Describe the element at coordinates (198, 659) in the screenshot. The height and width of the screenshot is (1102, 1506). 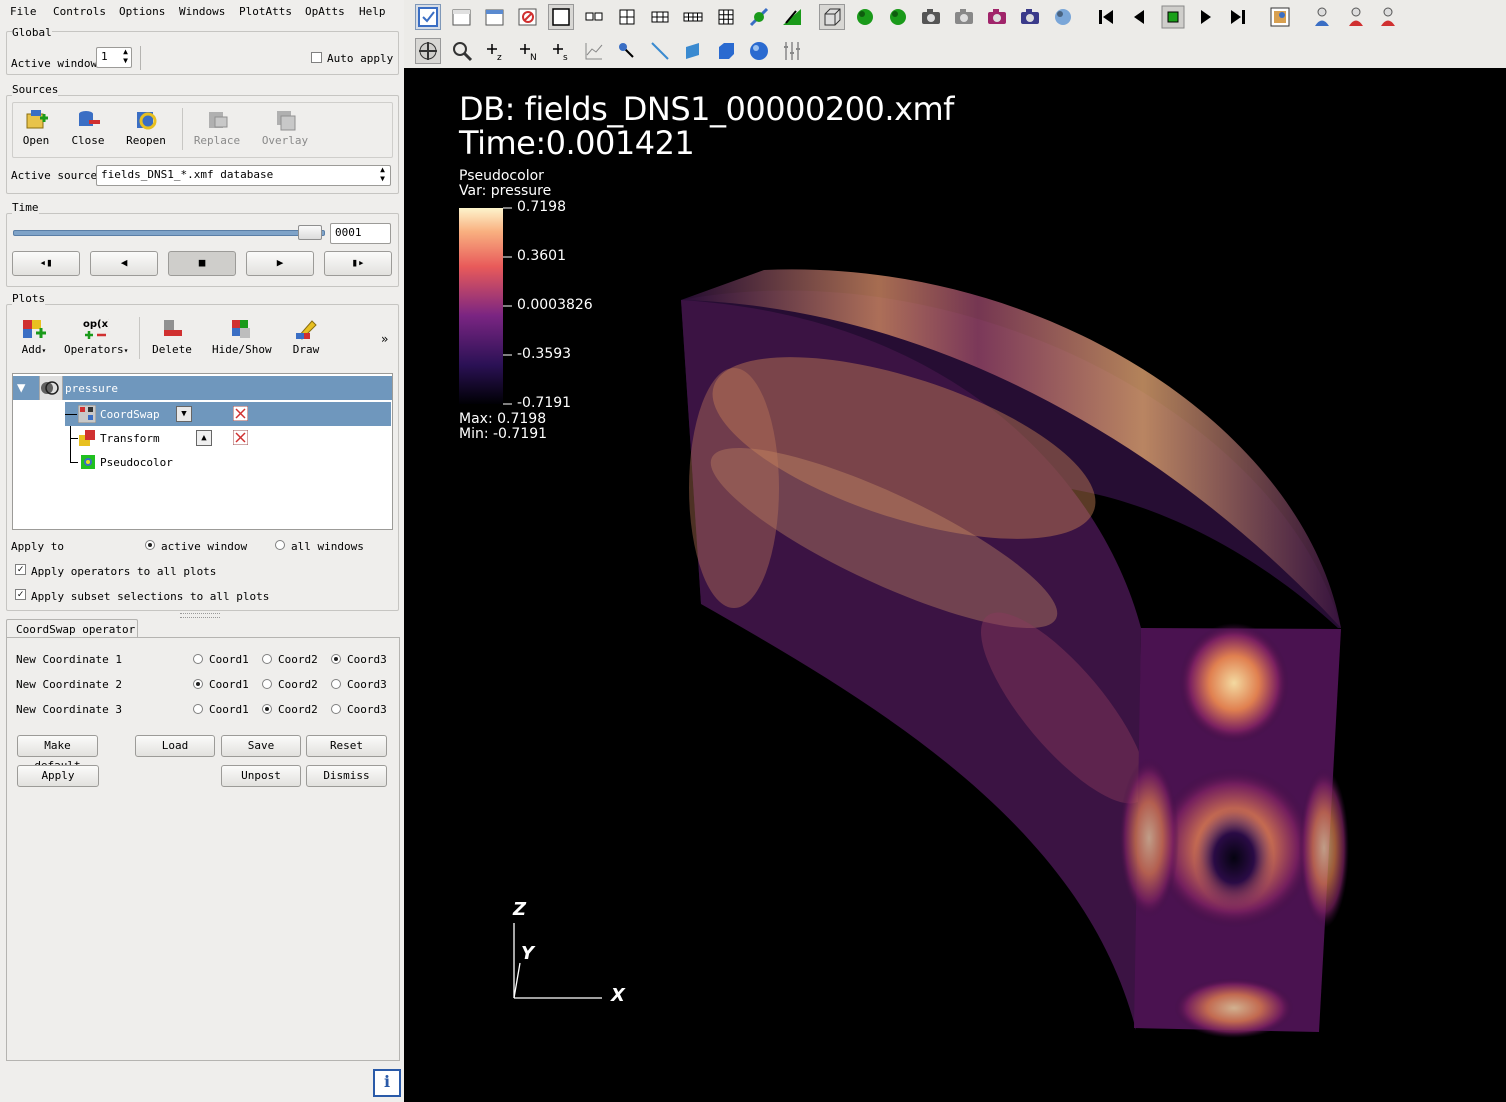
I see `coord1-option-1-radio` at that location.